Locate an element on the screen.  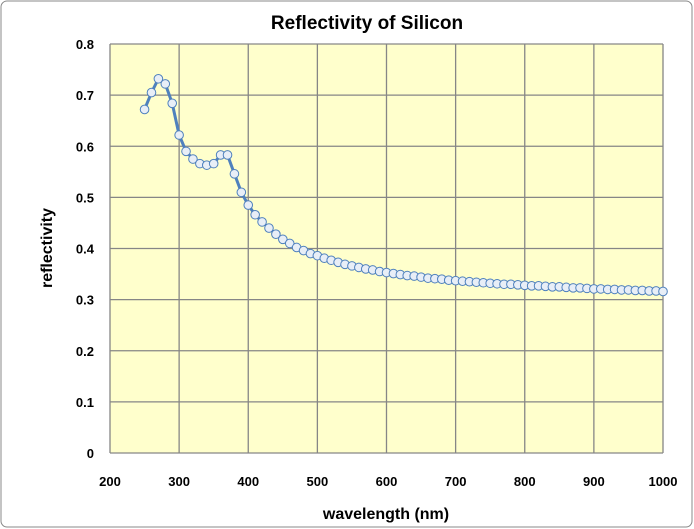
y-tick-label: 0.7 is located at coordinates (85, 95).